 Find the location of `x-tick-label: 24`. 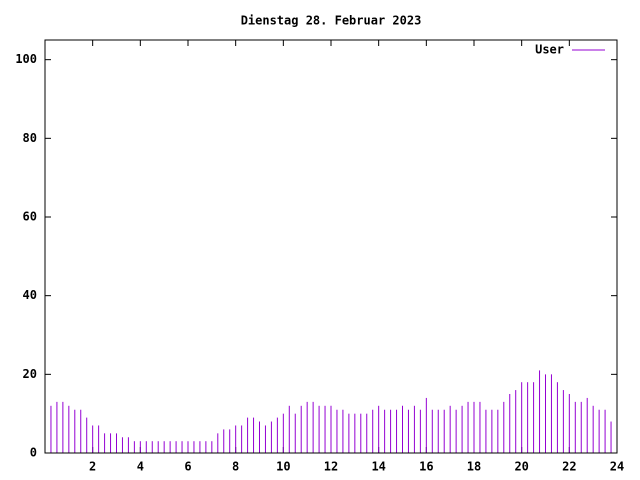

x-tick-label: 24 is located at coordinates (617, 467).